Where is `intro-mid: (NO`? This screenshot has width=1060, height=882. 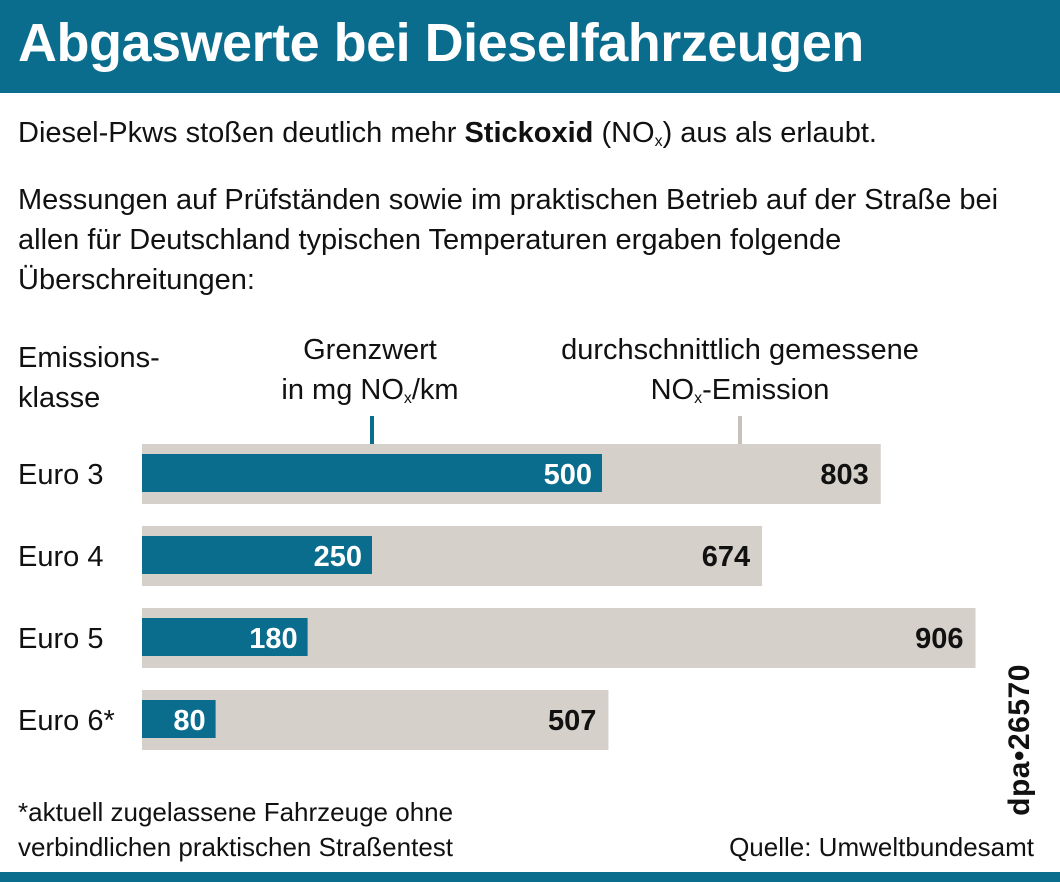
intro-mid: (NO is located at coordinates (624, 133).